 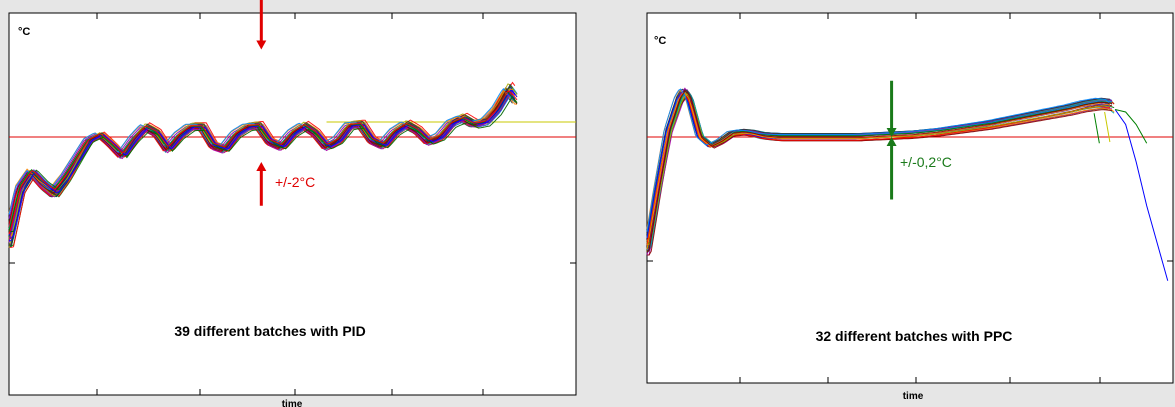 What do you see at coordinates (269, 331) in the screenshot?
I see `chart-title: 39 different batches with PID` at bounding box center [269, 331].